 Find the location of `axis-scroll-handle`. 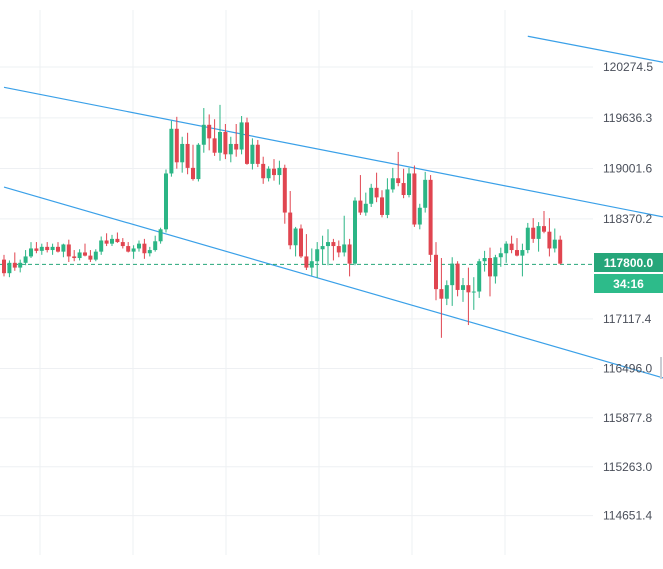

axis-scroll-handle is located at coordinates (661, 368).